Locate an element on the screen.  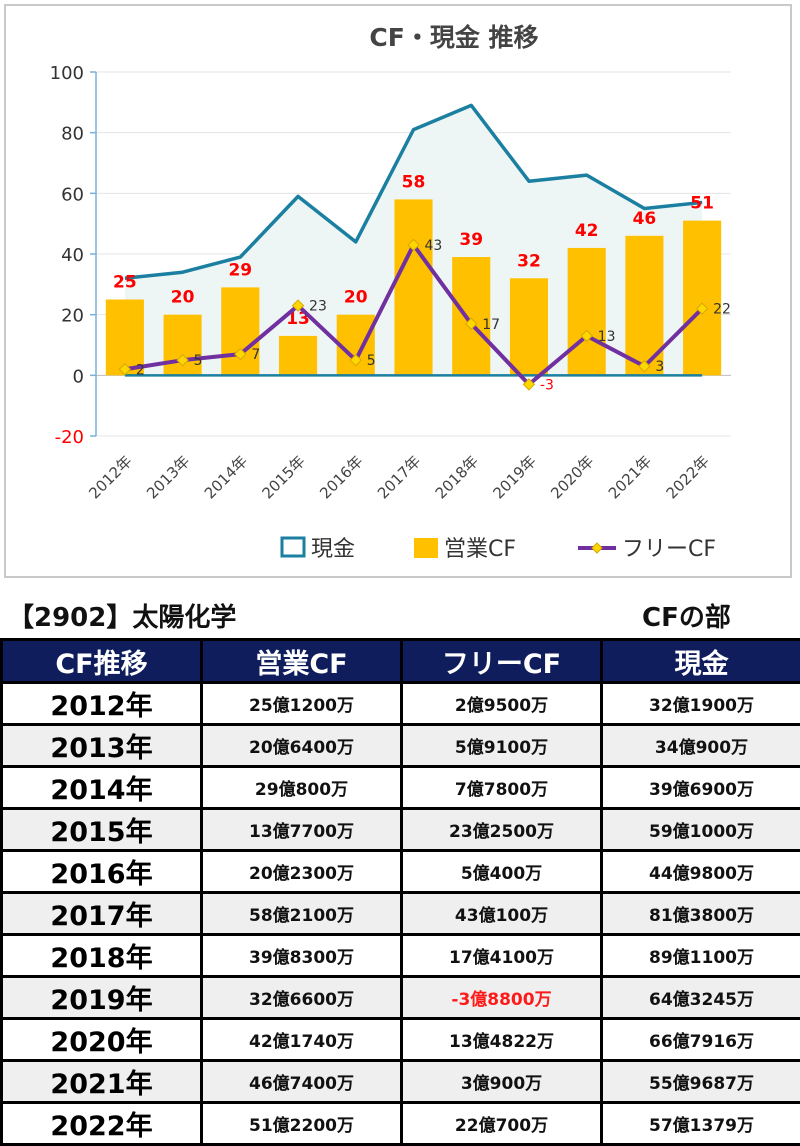
x-tick-label: 2013年 is located at coordinates (168, 477).